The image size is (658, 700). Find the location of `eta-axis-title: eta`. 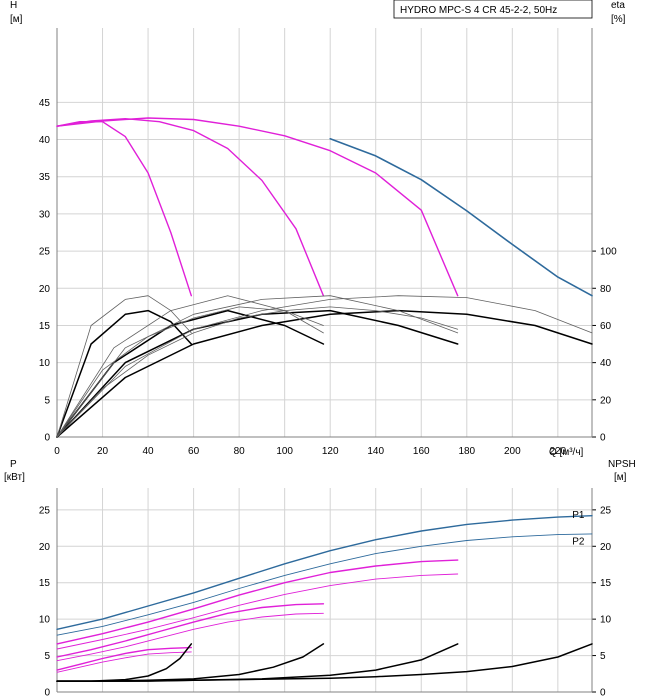

eta-axis-title: eta is located at coordinates (618, 5).